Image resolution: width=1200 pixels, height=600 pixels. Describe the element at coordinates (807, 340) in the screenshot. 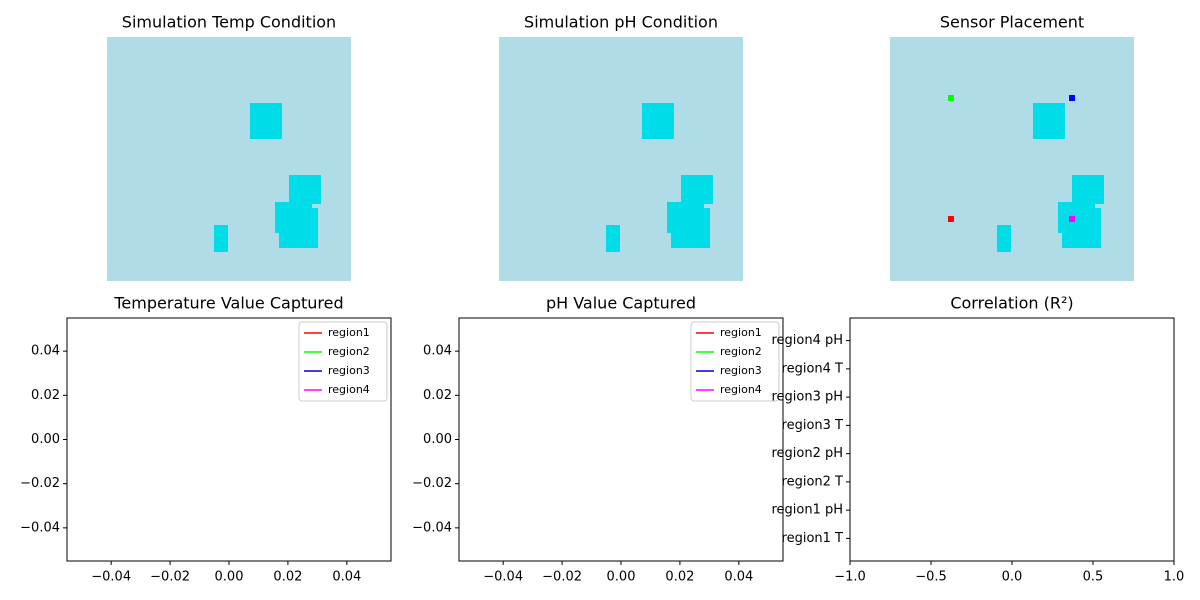

I see `y-tick-label: region4 pH` at that location.